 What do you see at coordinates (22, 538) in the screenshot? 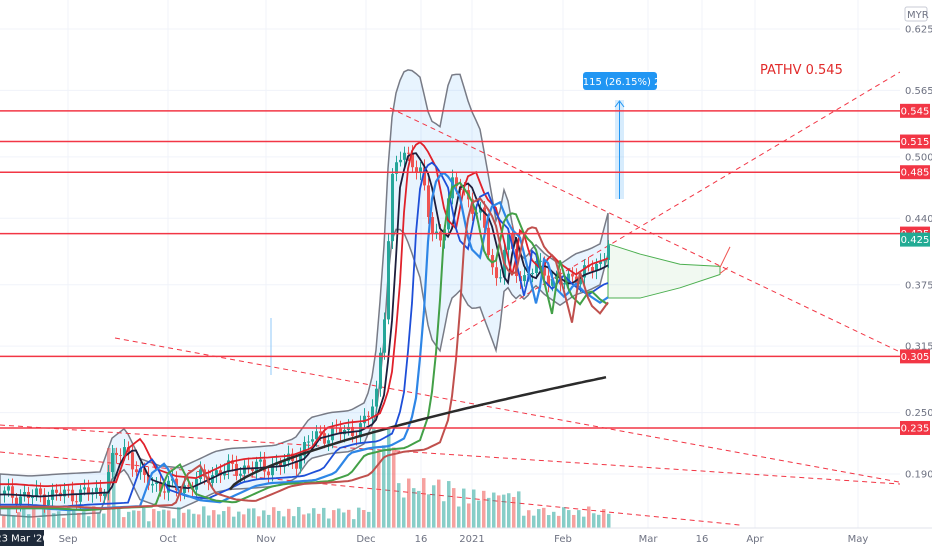
I see `start-date-tag` at bounding box center [22, 538].